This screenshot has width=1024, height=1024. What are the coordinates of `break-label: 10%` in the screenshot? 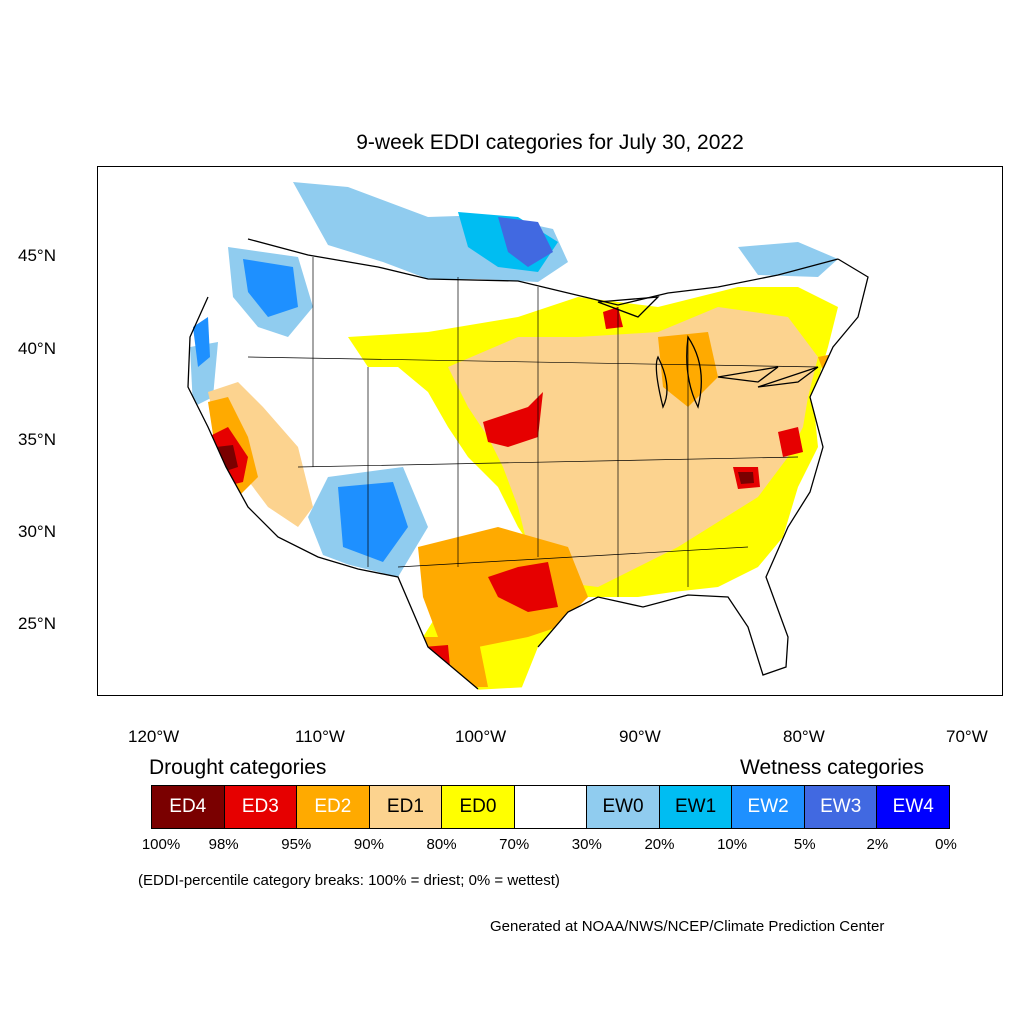 It's located at (732, 844).